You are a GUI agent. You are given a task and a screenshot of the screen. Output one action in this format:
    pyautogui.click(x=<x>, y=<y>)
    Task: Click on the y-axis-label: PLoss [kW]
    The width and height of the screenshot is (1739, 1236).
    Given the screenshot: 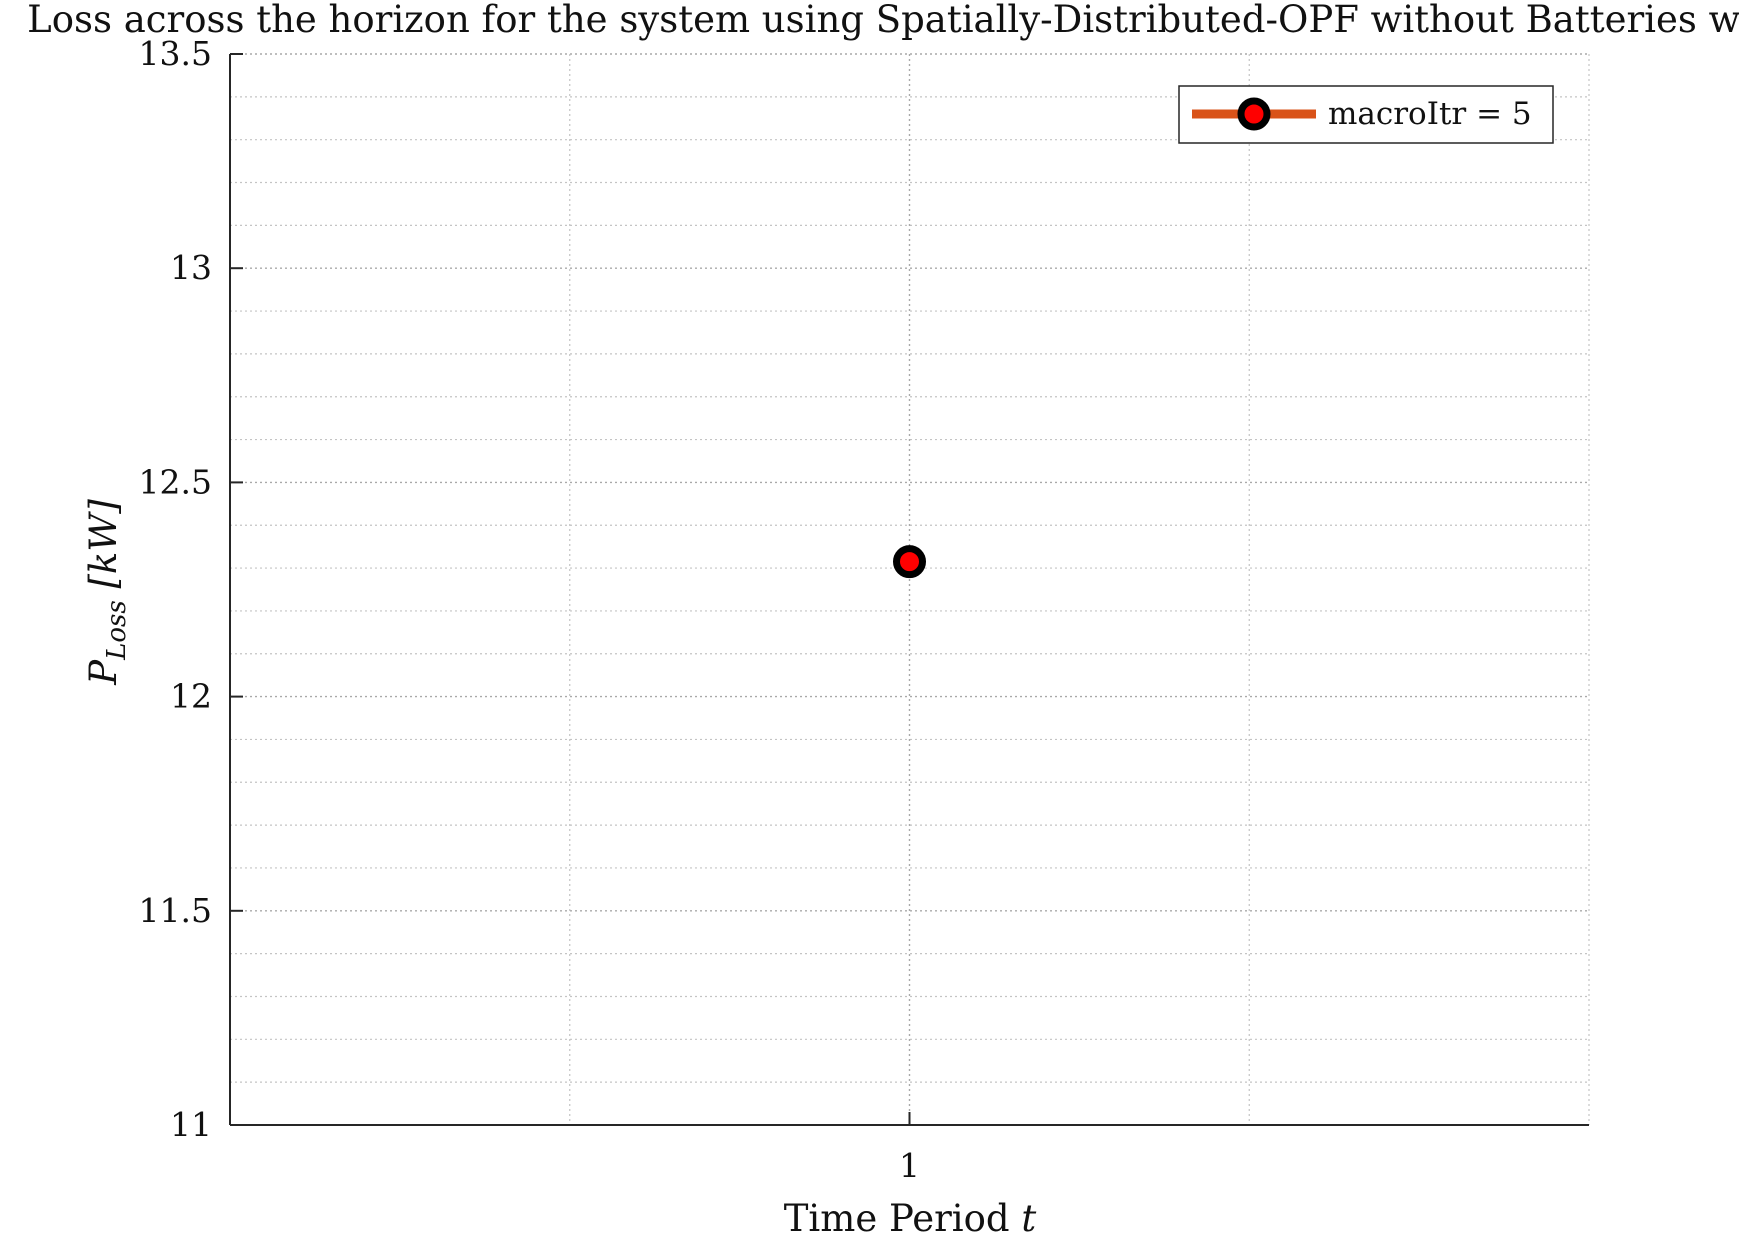 What is the action you would take?
    pyautogui.click(x=107, y=592)
    